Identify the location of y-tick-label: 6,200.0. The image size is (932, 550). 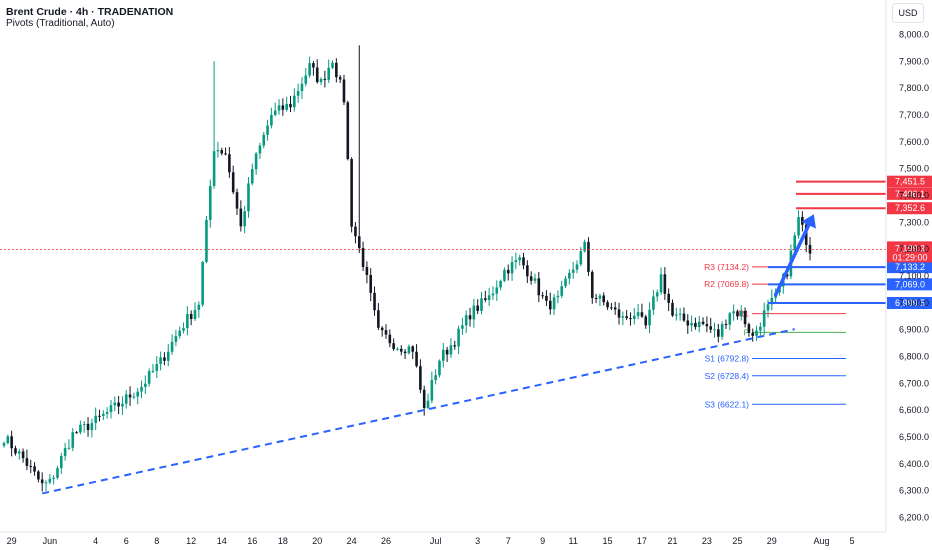
(914, 518).